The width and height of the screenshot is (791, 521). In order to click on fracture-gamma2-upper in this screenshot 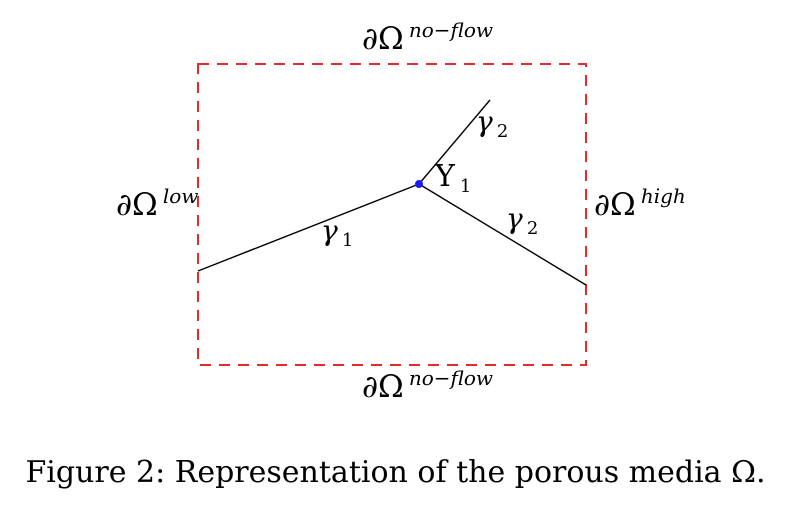, I will do `click(454, 142)`.